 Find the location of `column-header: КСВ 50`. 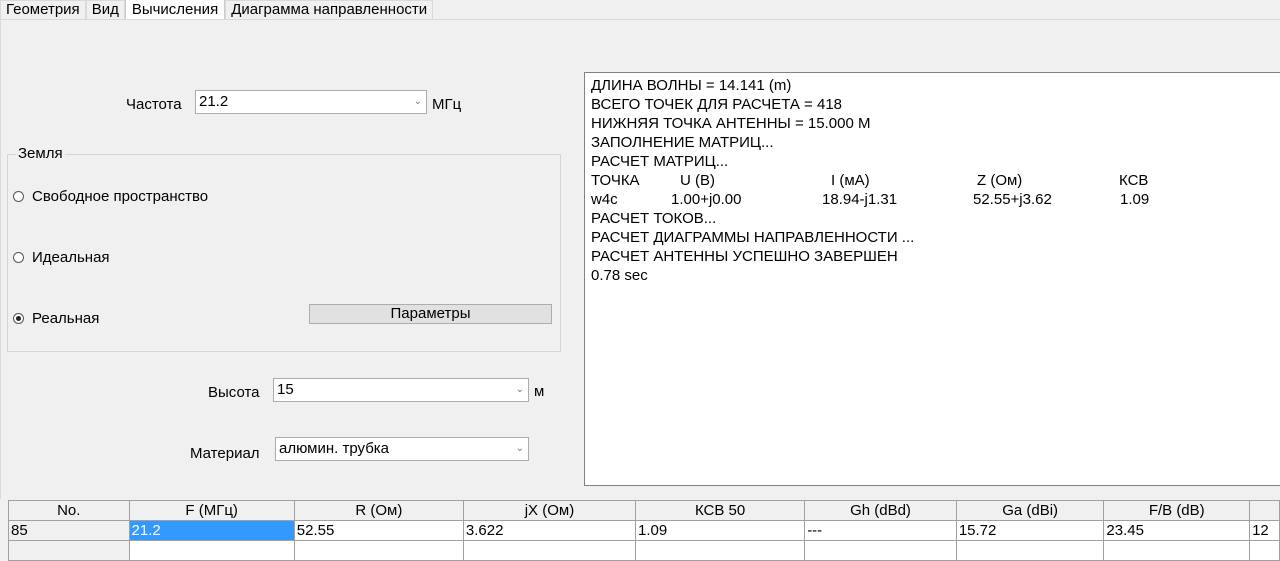

column-header: КСВ 50 is located at coordinates (720, 510).